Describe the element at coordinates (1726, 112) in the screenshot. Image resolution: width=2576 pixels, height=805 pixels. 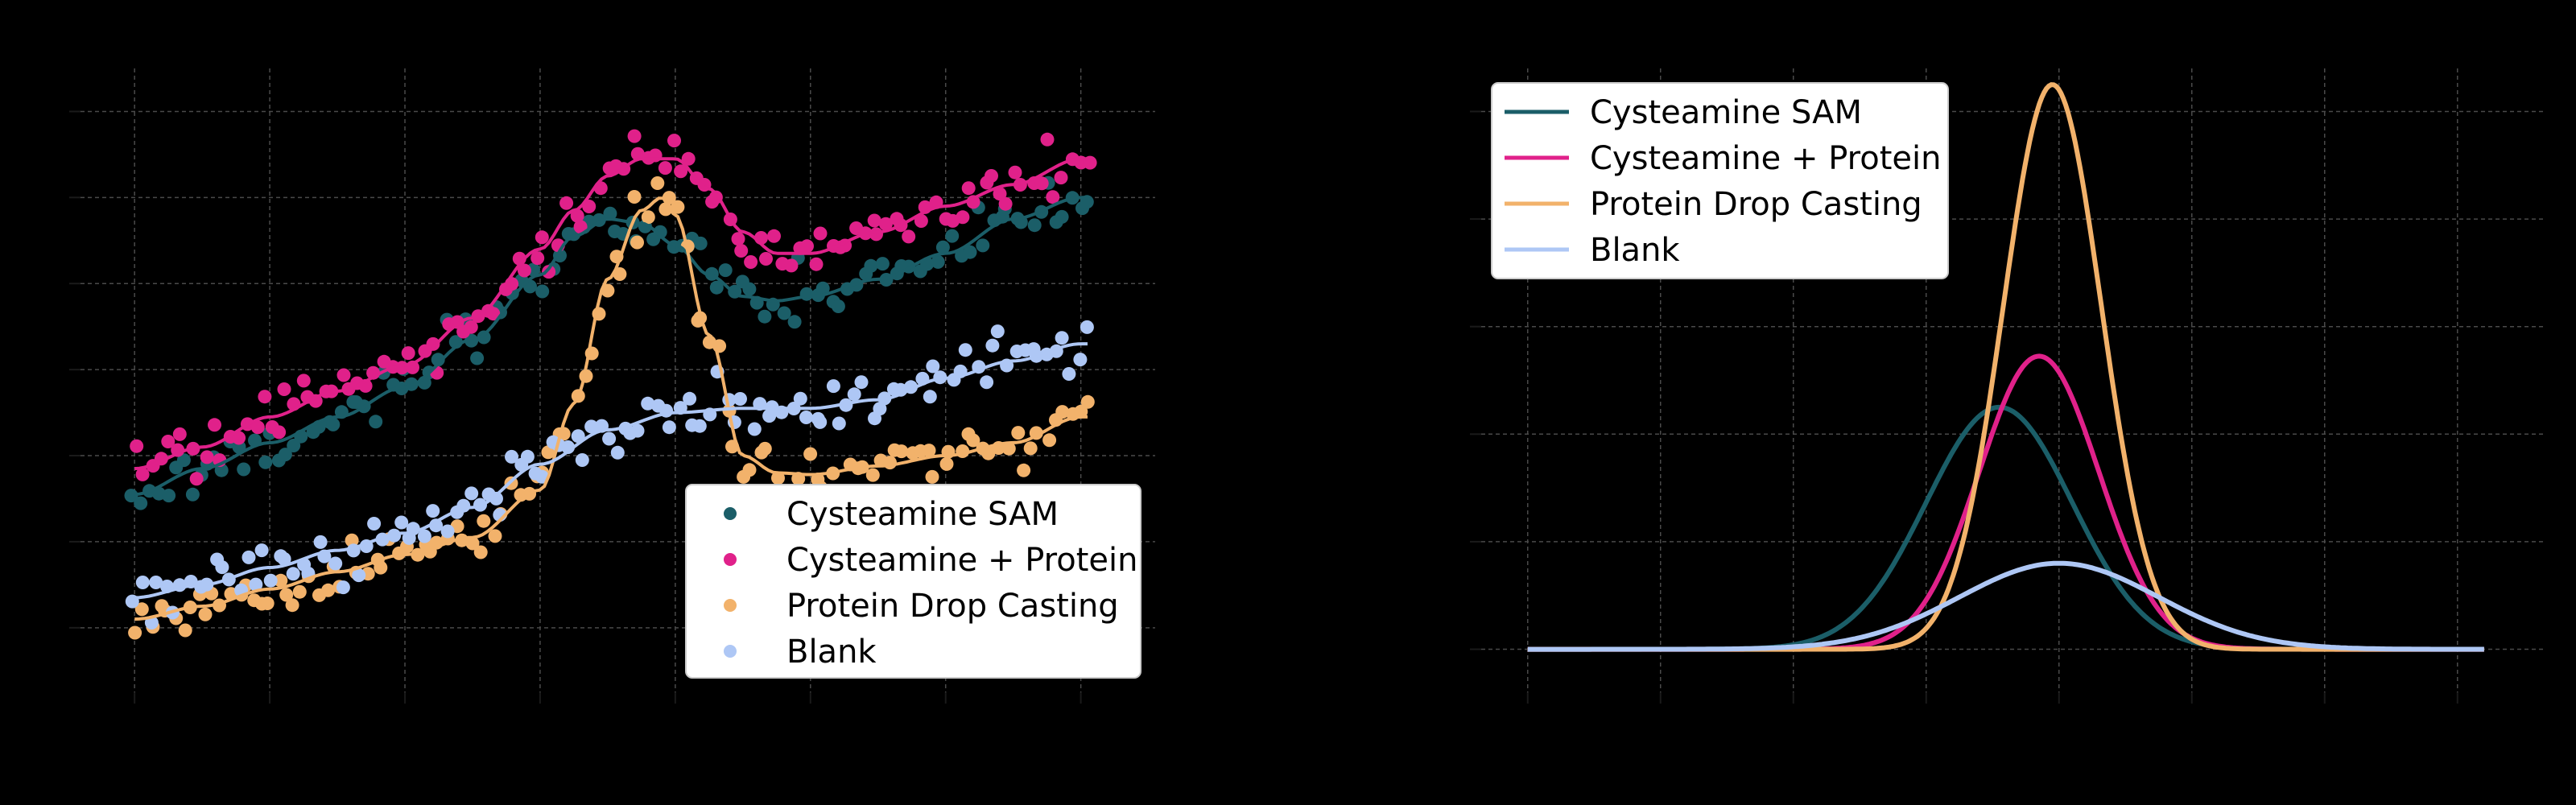
I see `right-legend-label: Cysteamine SAM` at that location.